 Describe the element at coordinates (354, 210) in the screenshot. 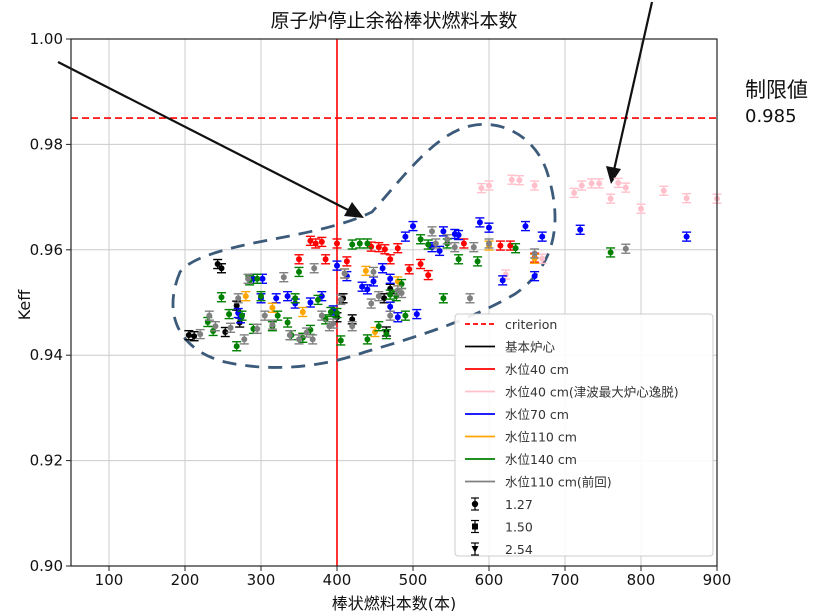

I see `arrow-left-head` at that location.